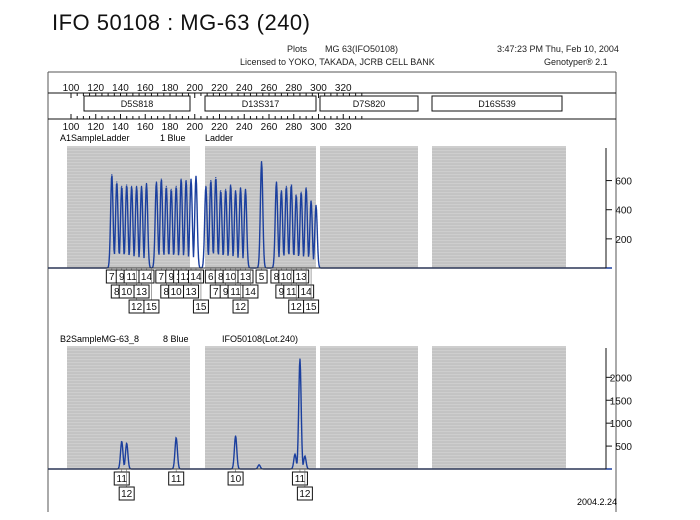 The height and width of the screenshot is (520, 700). I want to click on axis-tick-label: 140, so click(120, 88).